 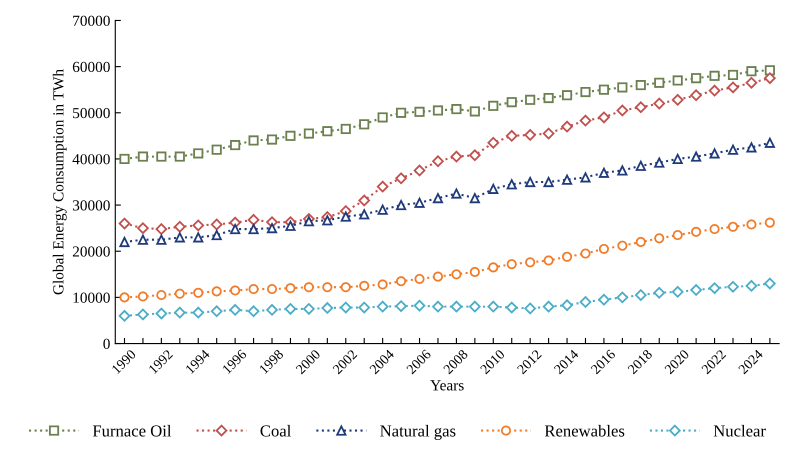 I want to click on y-tick-label: 60000, so click(x=91, y=67).